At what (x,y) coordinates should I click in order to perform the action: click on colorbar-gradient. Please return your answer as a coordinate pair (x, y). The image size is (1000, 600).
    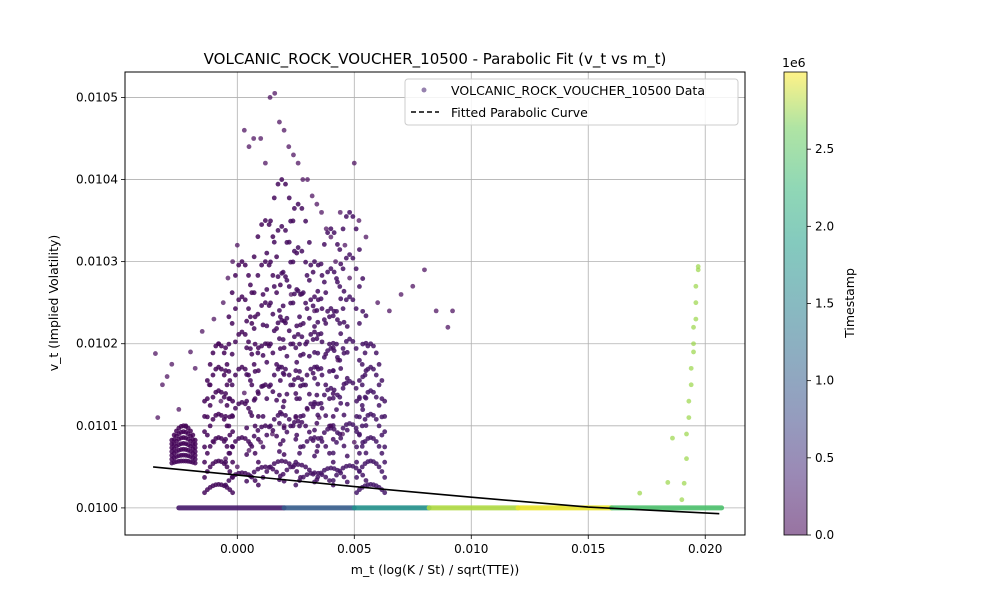
    Looking at the image, I should click on (795, 303).